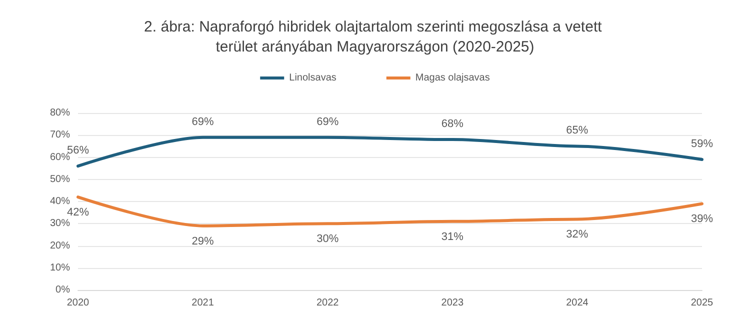  Describe the element at coordinates (203, 303) in the screenshot. I see `x-tick-label: 2021` at that location.